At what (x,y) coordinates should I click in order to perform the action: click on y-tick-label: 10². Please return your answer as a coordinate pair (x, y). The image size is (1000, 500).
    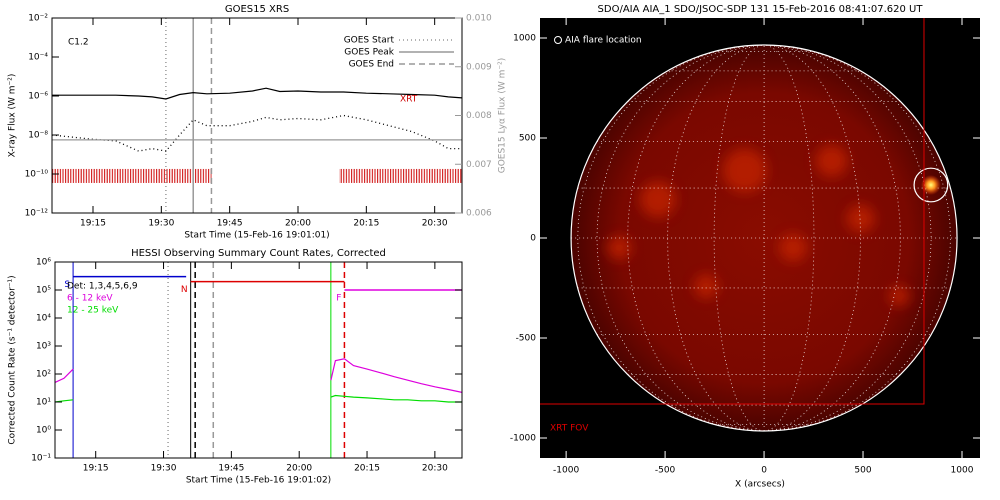
    Looking at the image, I should click on (43, 375).